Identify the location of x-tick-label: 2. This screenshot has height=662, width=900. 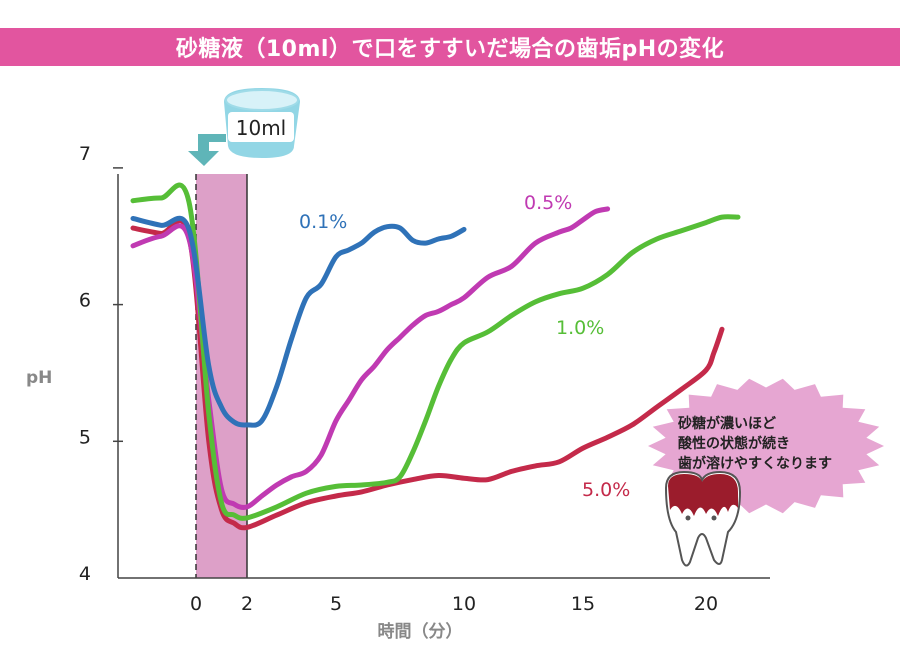
(247, 604).